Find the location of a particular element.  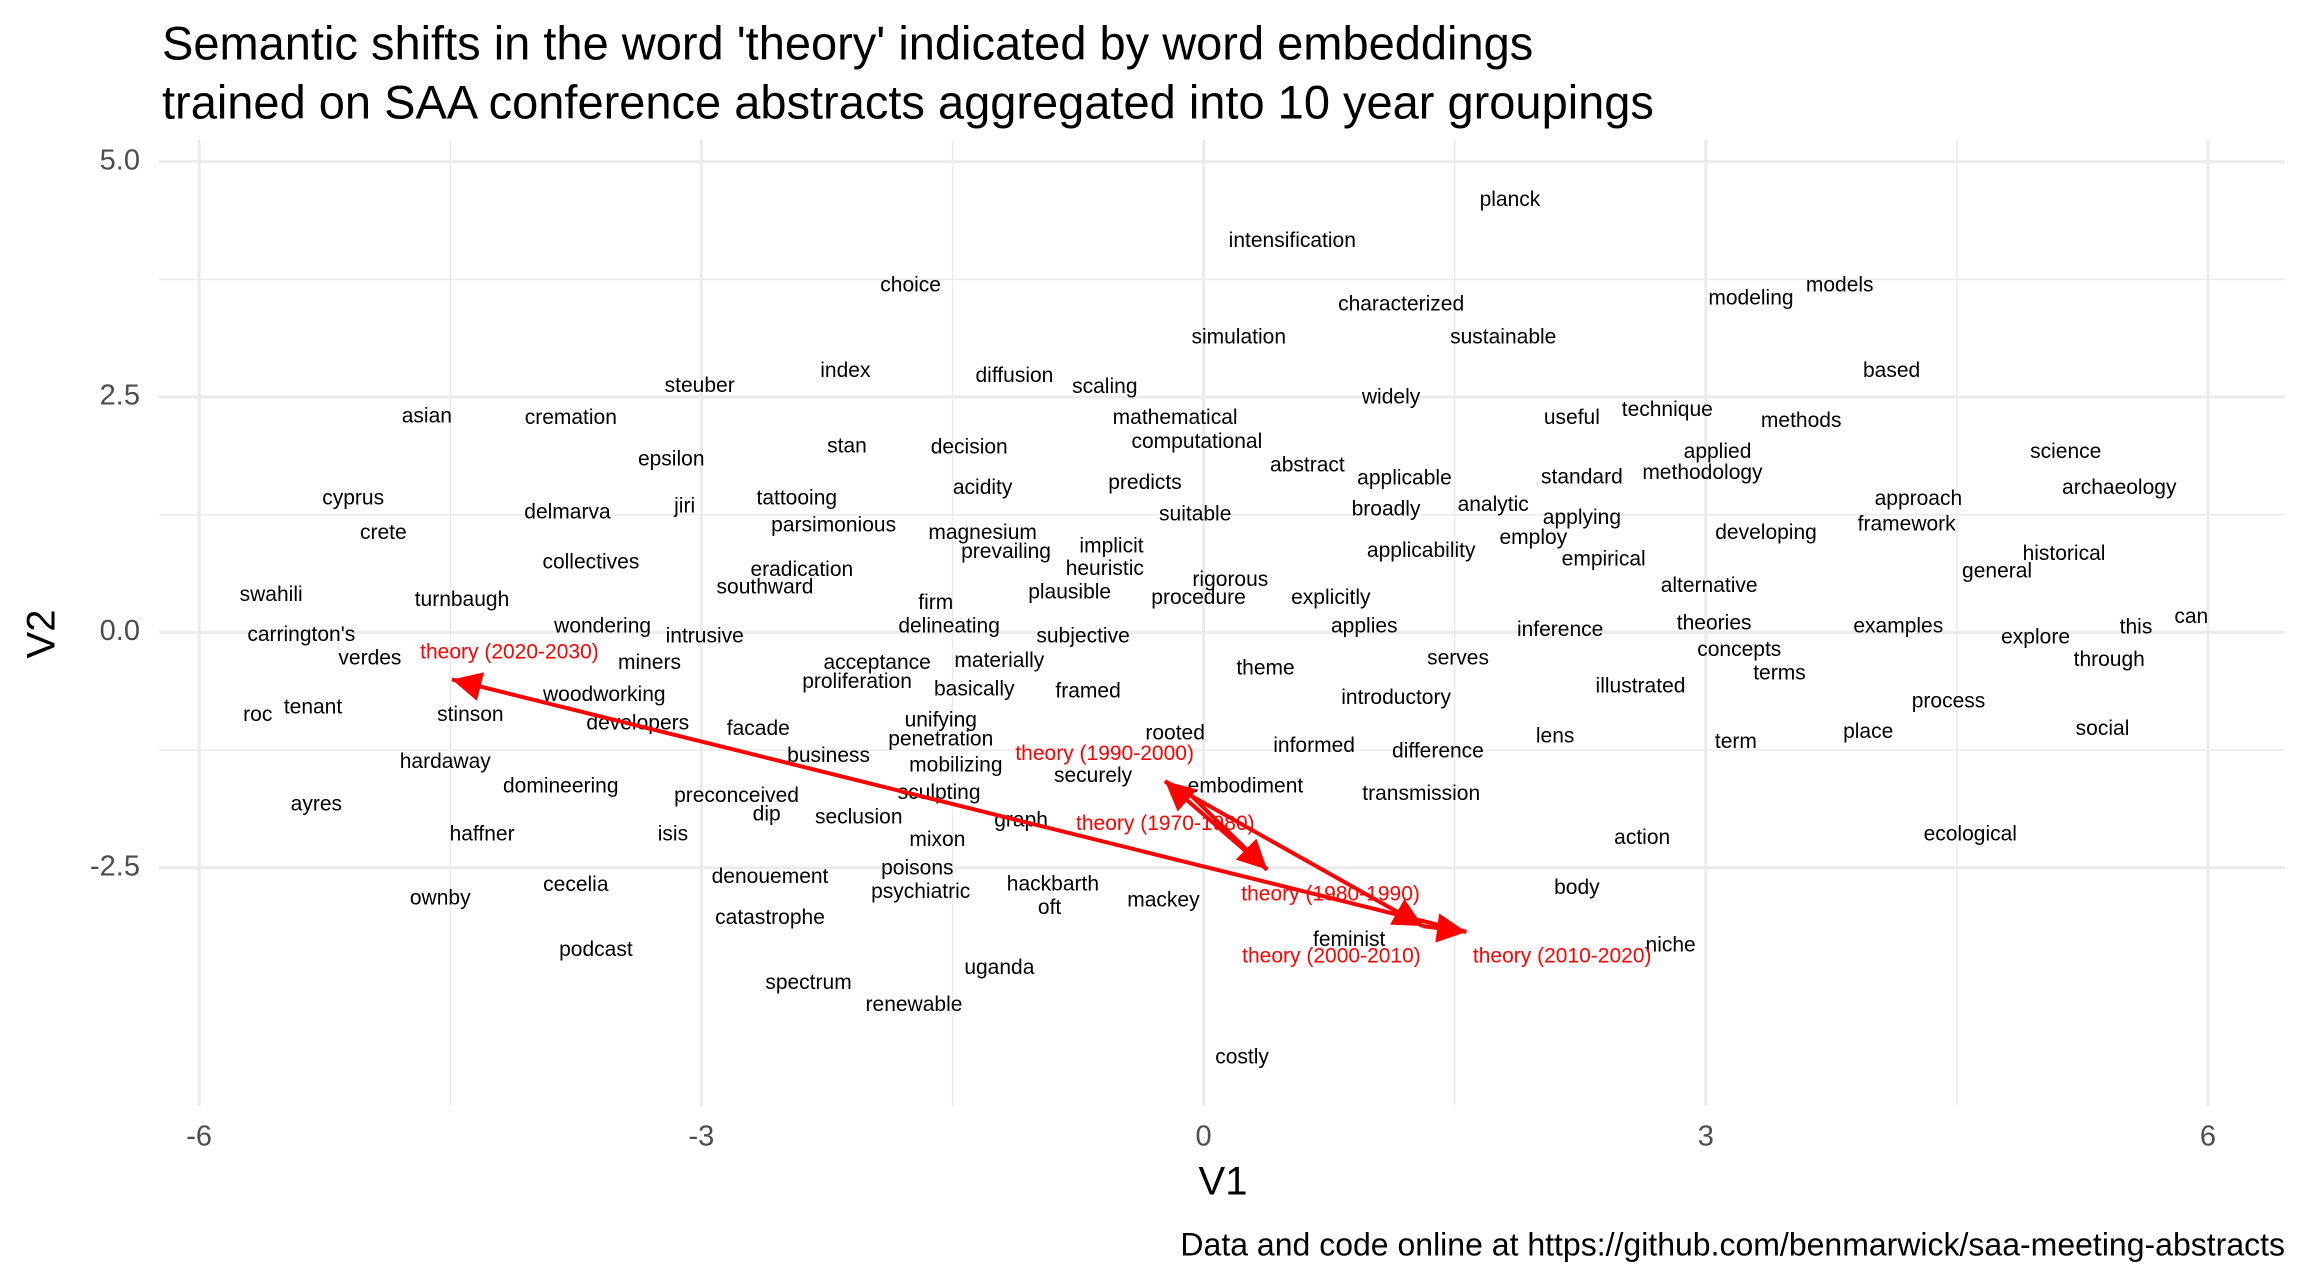

word-label: sculpting is located at coordinates (939, 792).